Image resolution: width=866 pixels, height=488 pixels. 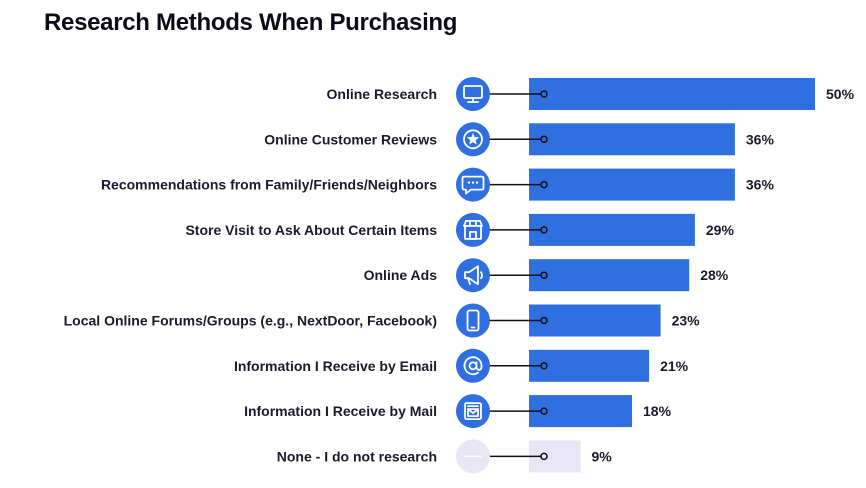 I want to click on category-label-online-ads: Online Ads, so click(x=401, y=275).